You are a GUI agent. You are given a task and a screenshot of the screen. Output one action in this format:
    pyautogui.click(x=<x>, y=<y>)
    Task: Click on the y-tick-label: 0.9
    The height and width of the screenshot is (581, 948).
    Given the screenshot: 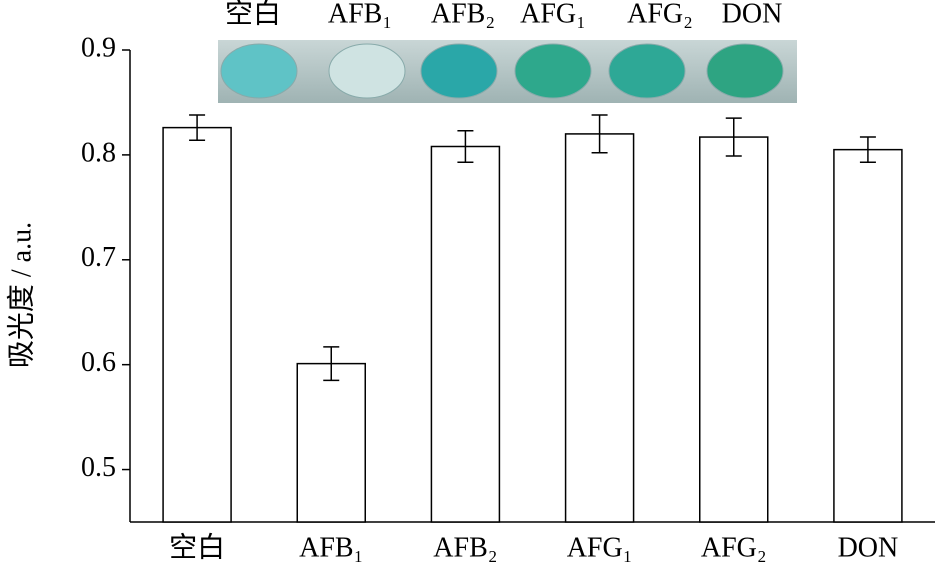 What is the action you would take?
    pyautogui.click(x=98, y=47)
    